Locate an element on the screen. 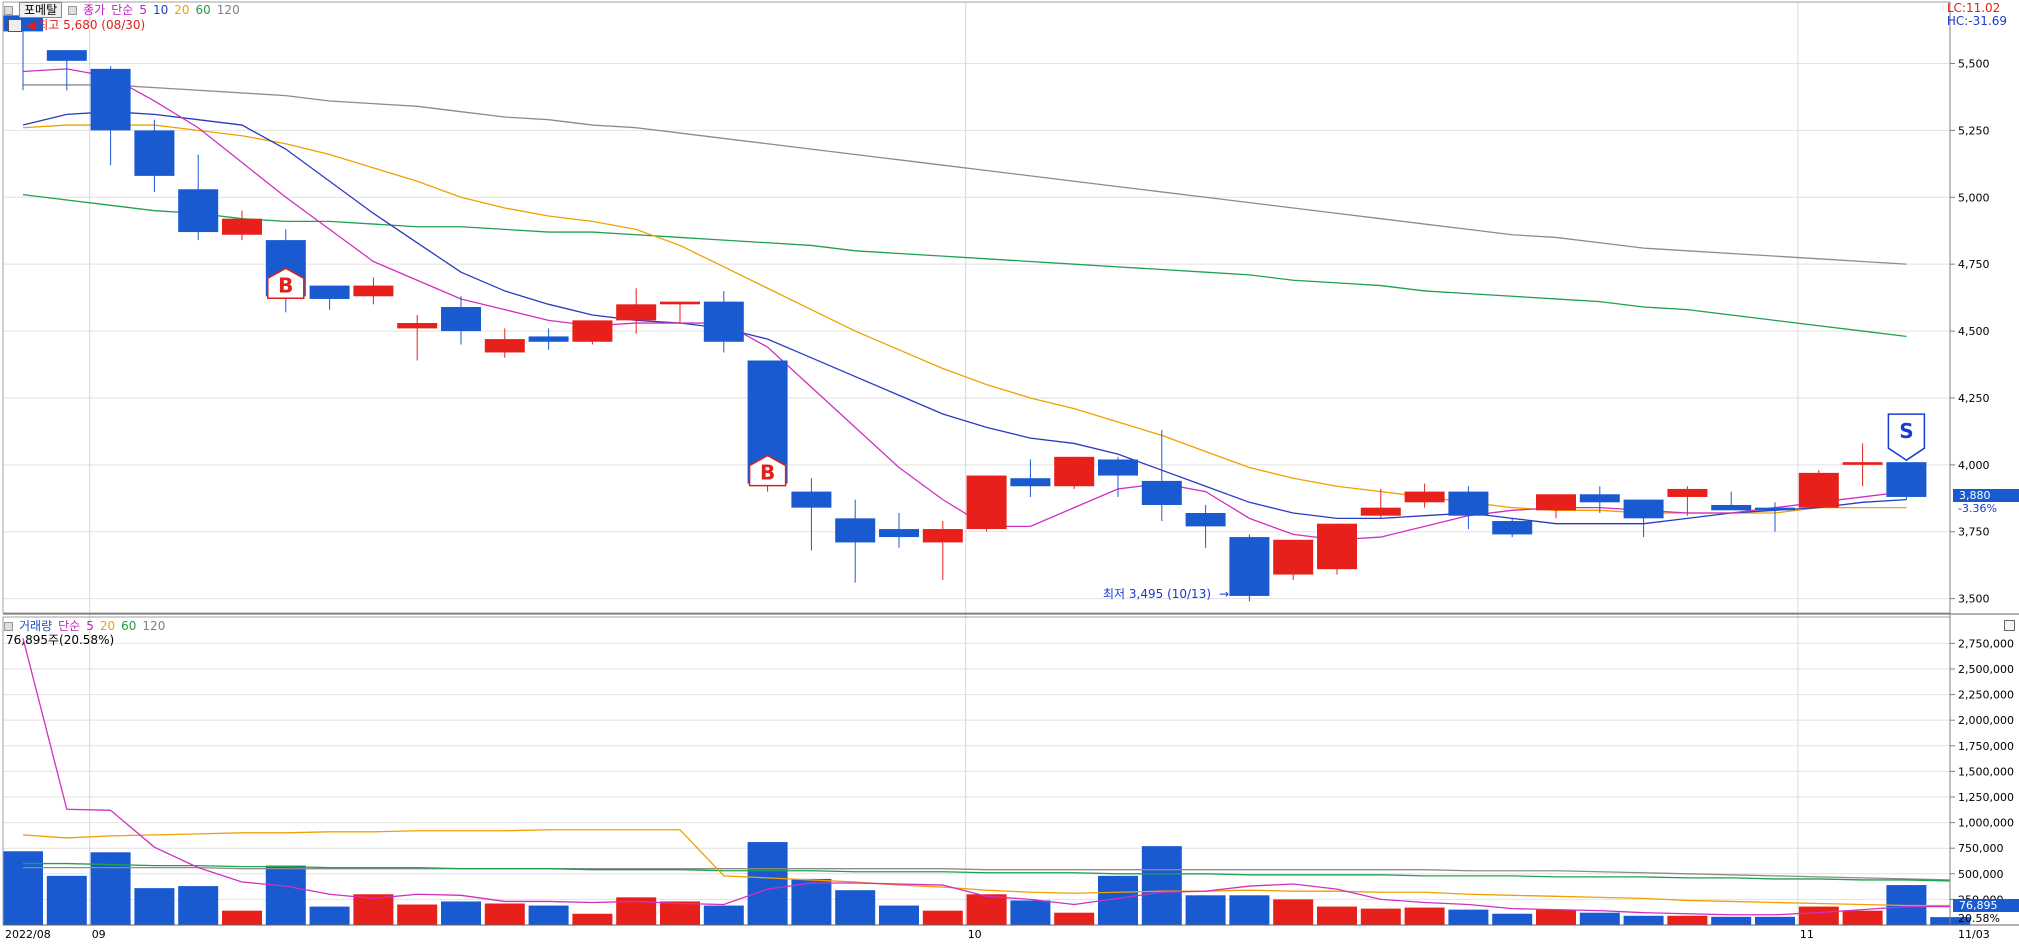 The height and width of the screenshot is (945, 2019). price-legend-item: 60 is located at coordinates (203, 10).